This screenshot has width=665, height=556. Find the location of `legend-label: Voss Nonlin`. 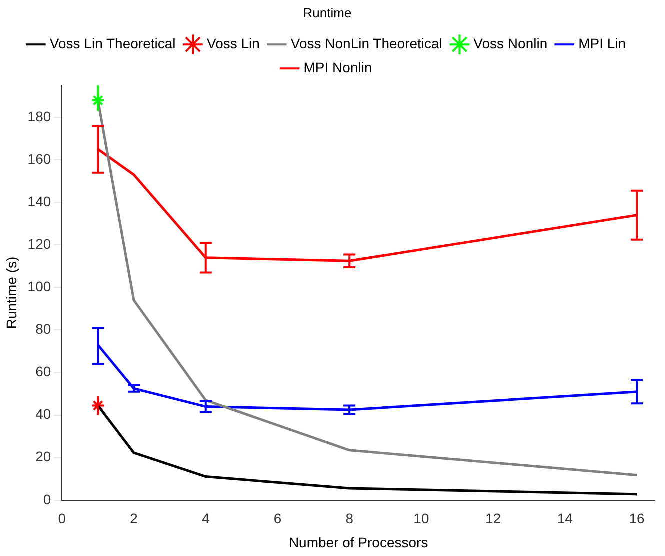

legend-label: Voss Nonlin is located at coordinates (511, 43).